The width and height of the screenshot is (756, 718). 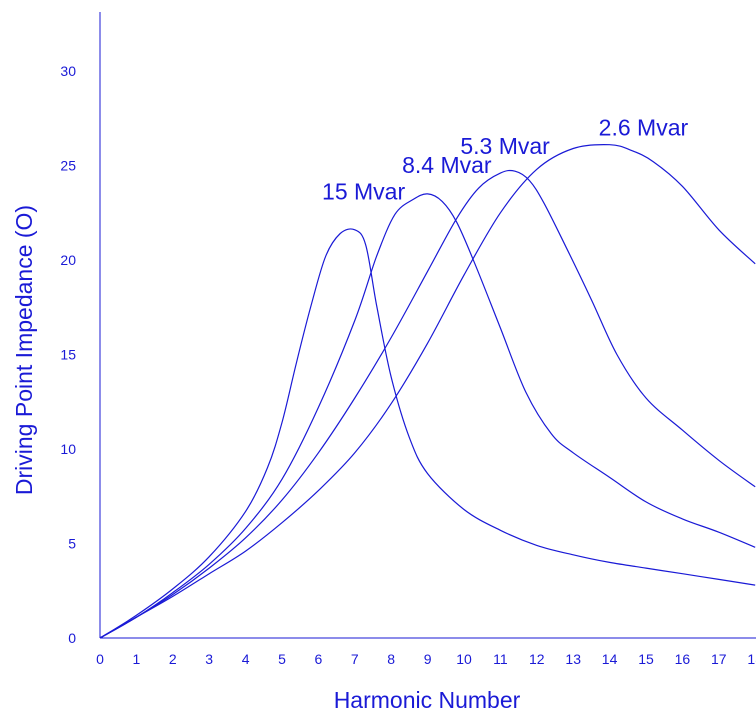 What do you see at coordinates (319, 659) in the screenshot?
I see `x-tick-label: 6` at bounding box center [319, 659].